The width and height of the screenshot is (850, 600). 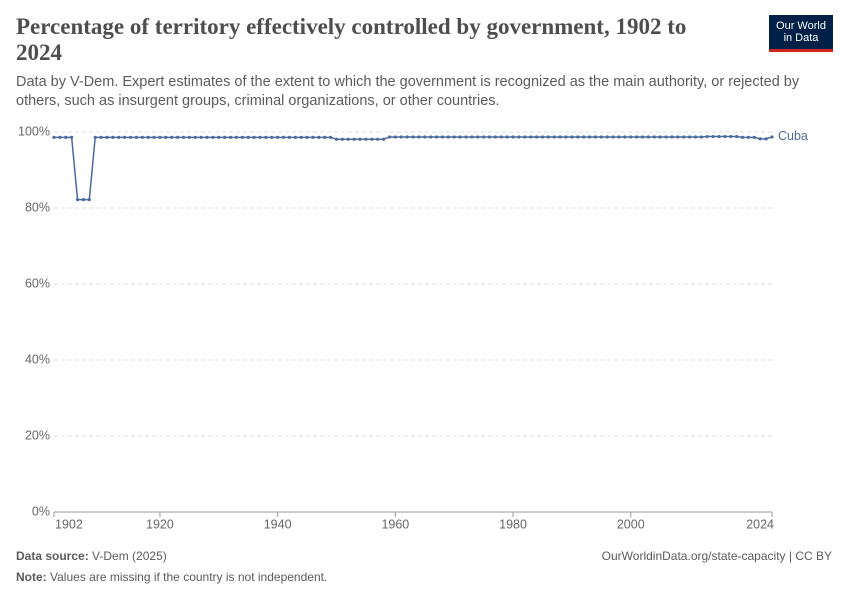 I want to click on logo-line: in Data, so click(x=801, y=38).